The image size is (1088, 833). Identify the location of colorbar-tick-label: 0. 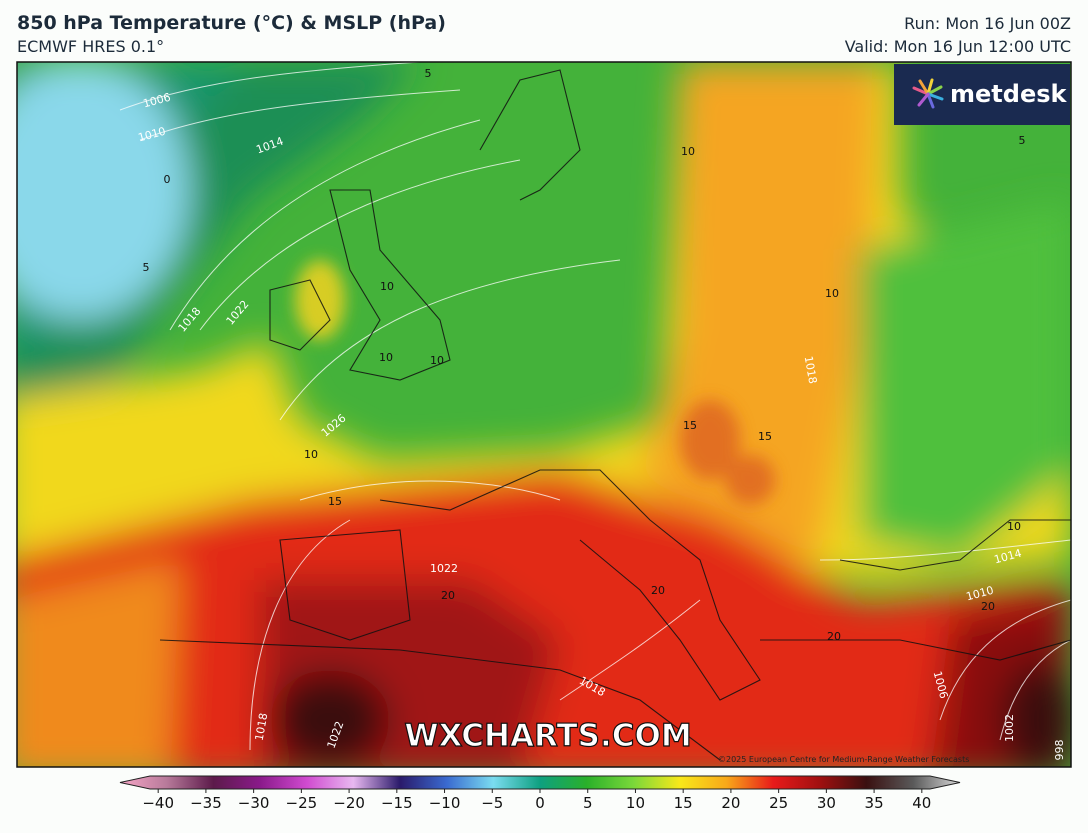
(540, 803).